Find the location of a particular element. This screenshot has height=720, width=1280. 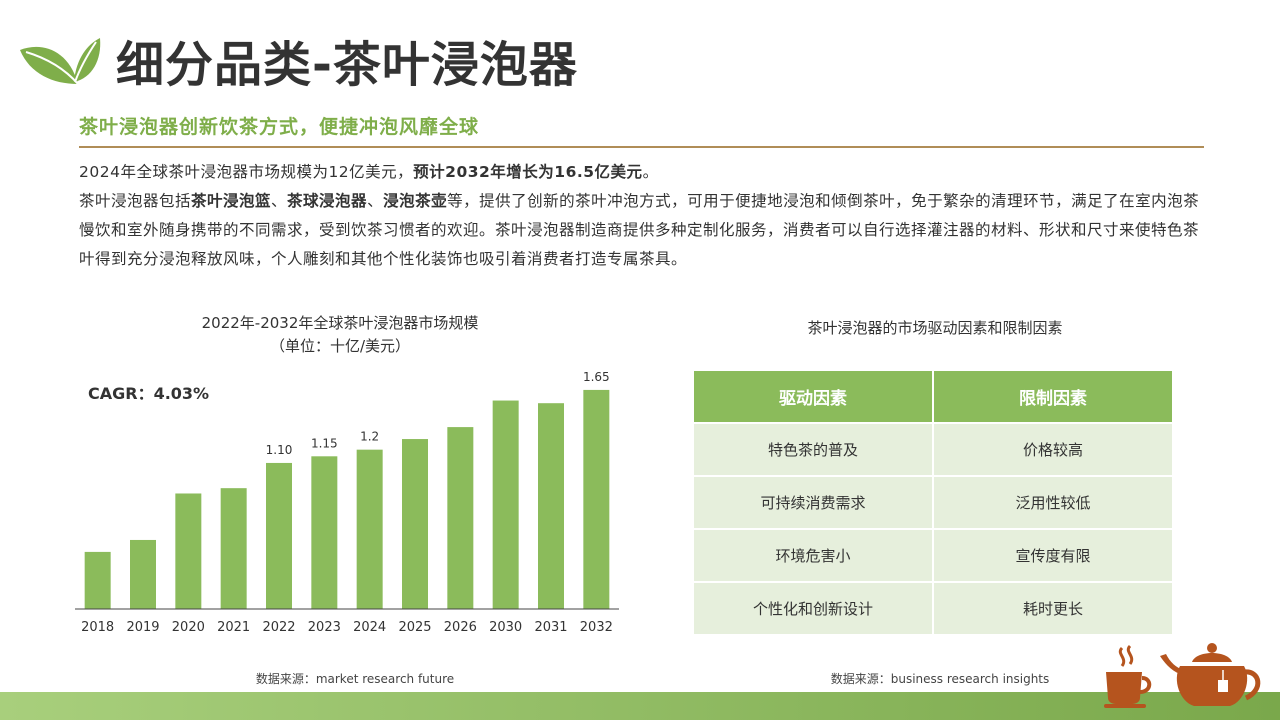

body-line2-start: 茶叶浸泡器包括 is located at coordinates (135, 201).